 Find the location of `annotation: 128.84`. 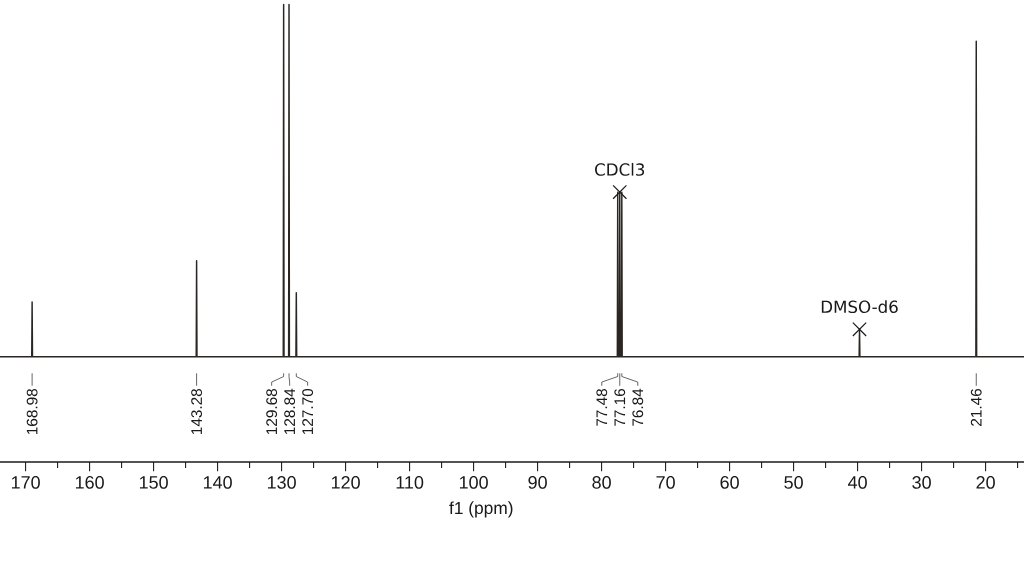

annotation: 128.84 is located at coordinates (290, 411).